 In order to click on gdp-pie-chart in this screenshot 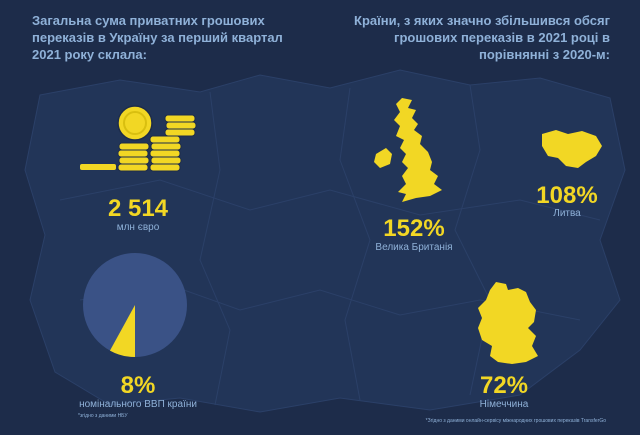, I will do `click(135, 305)`.